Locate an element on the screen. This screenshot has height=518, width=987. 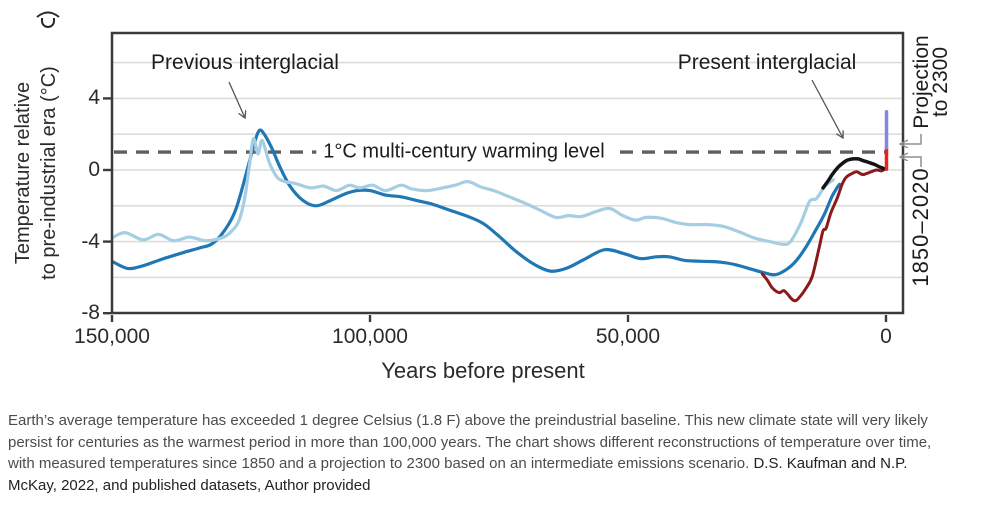
y-tick-label: -4 is located at coordinates (90, 241).